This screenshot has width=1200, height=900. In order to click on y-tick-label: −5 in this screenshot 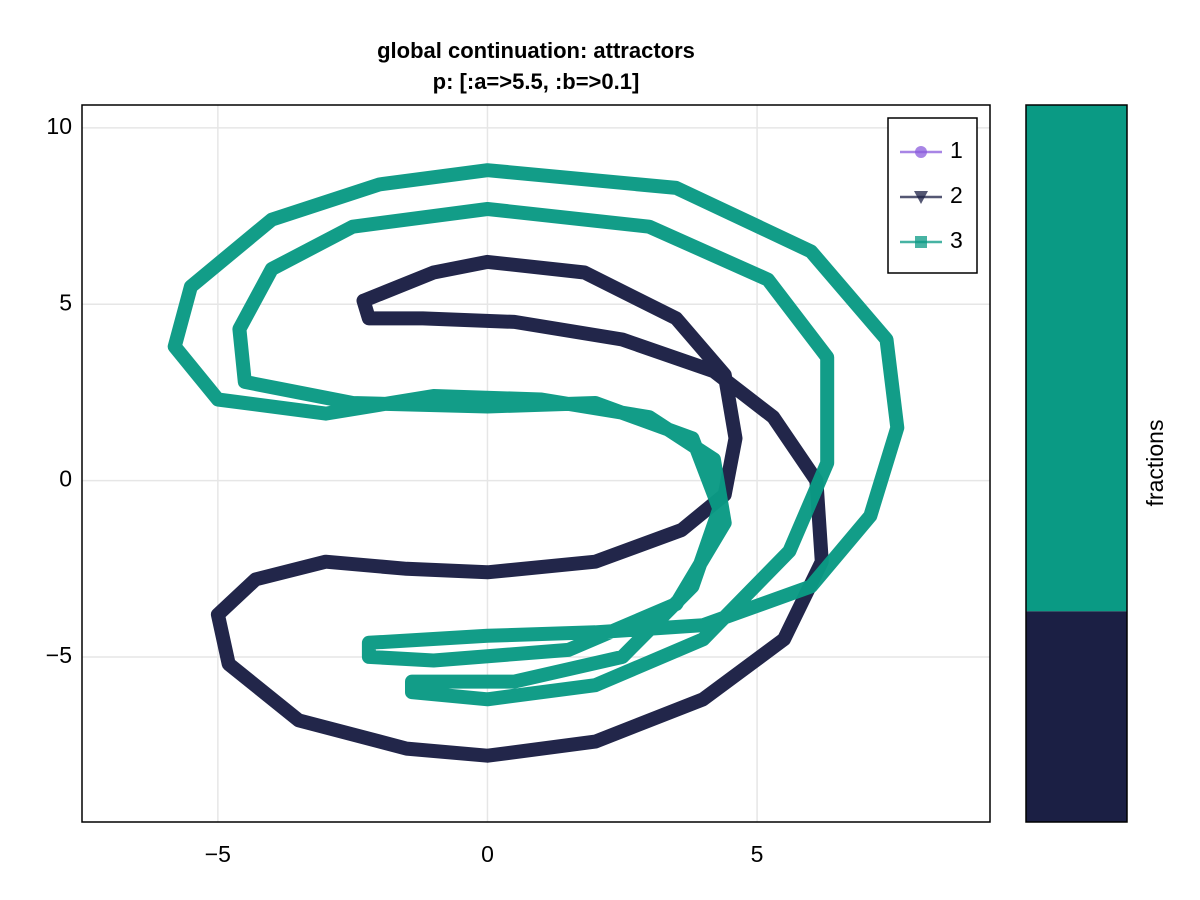, I will do `click(59, 655)`.